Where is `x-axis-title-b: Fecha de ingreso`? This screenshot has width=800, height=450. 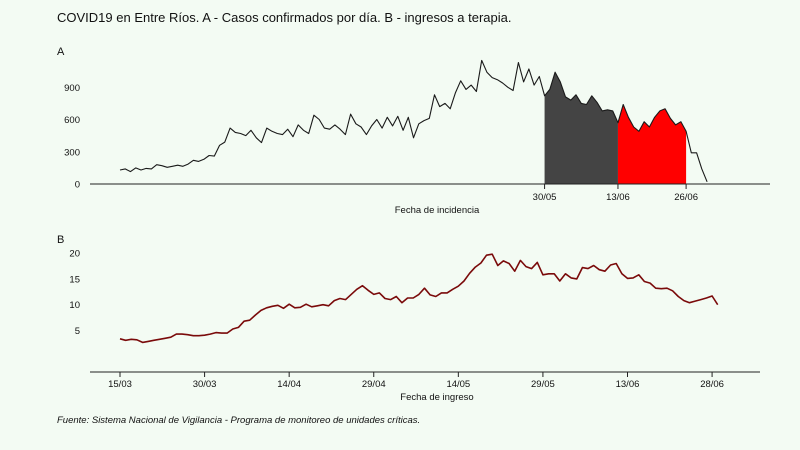
x-axis-title-b: Fecha de ingreso is located at coordinates (436, 397).